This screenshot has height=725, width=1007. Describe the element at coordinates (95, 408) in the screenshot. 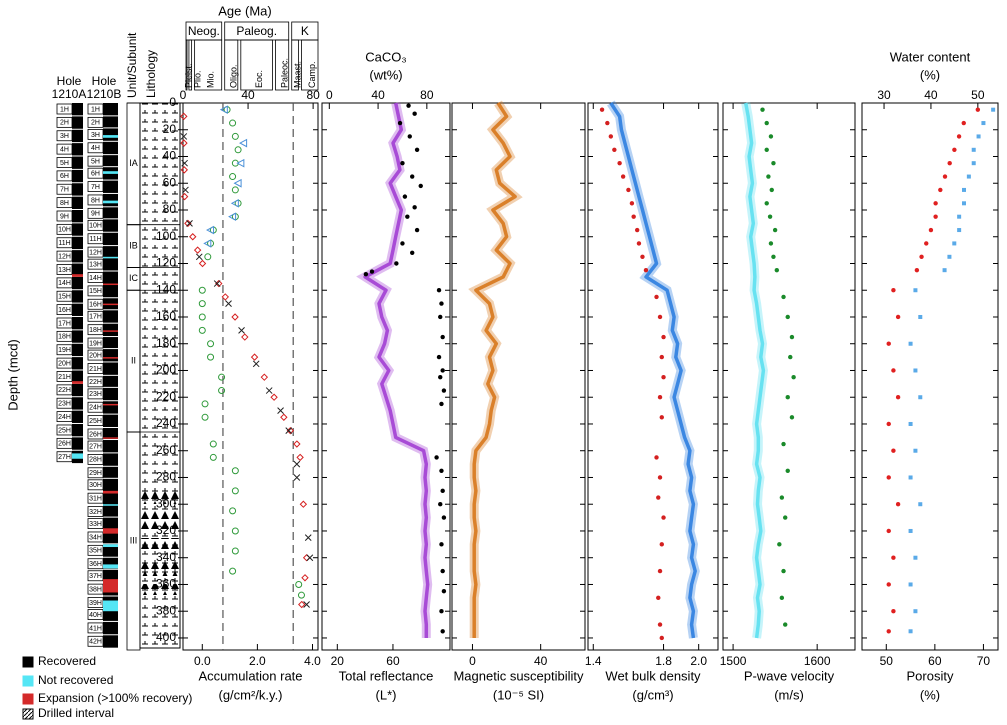

I see `core-label: 24H` at that location.